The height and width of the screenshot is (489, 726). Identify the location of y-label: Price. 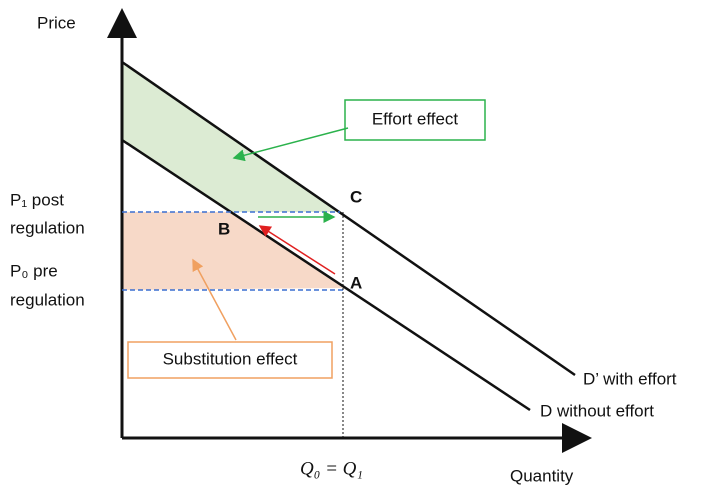
(56, 22).